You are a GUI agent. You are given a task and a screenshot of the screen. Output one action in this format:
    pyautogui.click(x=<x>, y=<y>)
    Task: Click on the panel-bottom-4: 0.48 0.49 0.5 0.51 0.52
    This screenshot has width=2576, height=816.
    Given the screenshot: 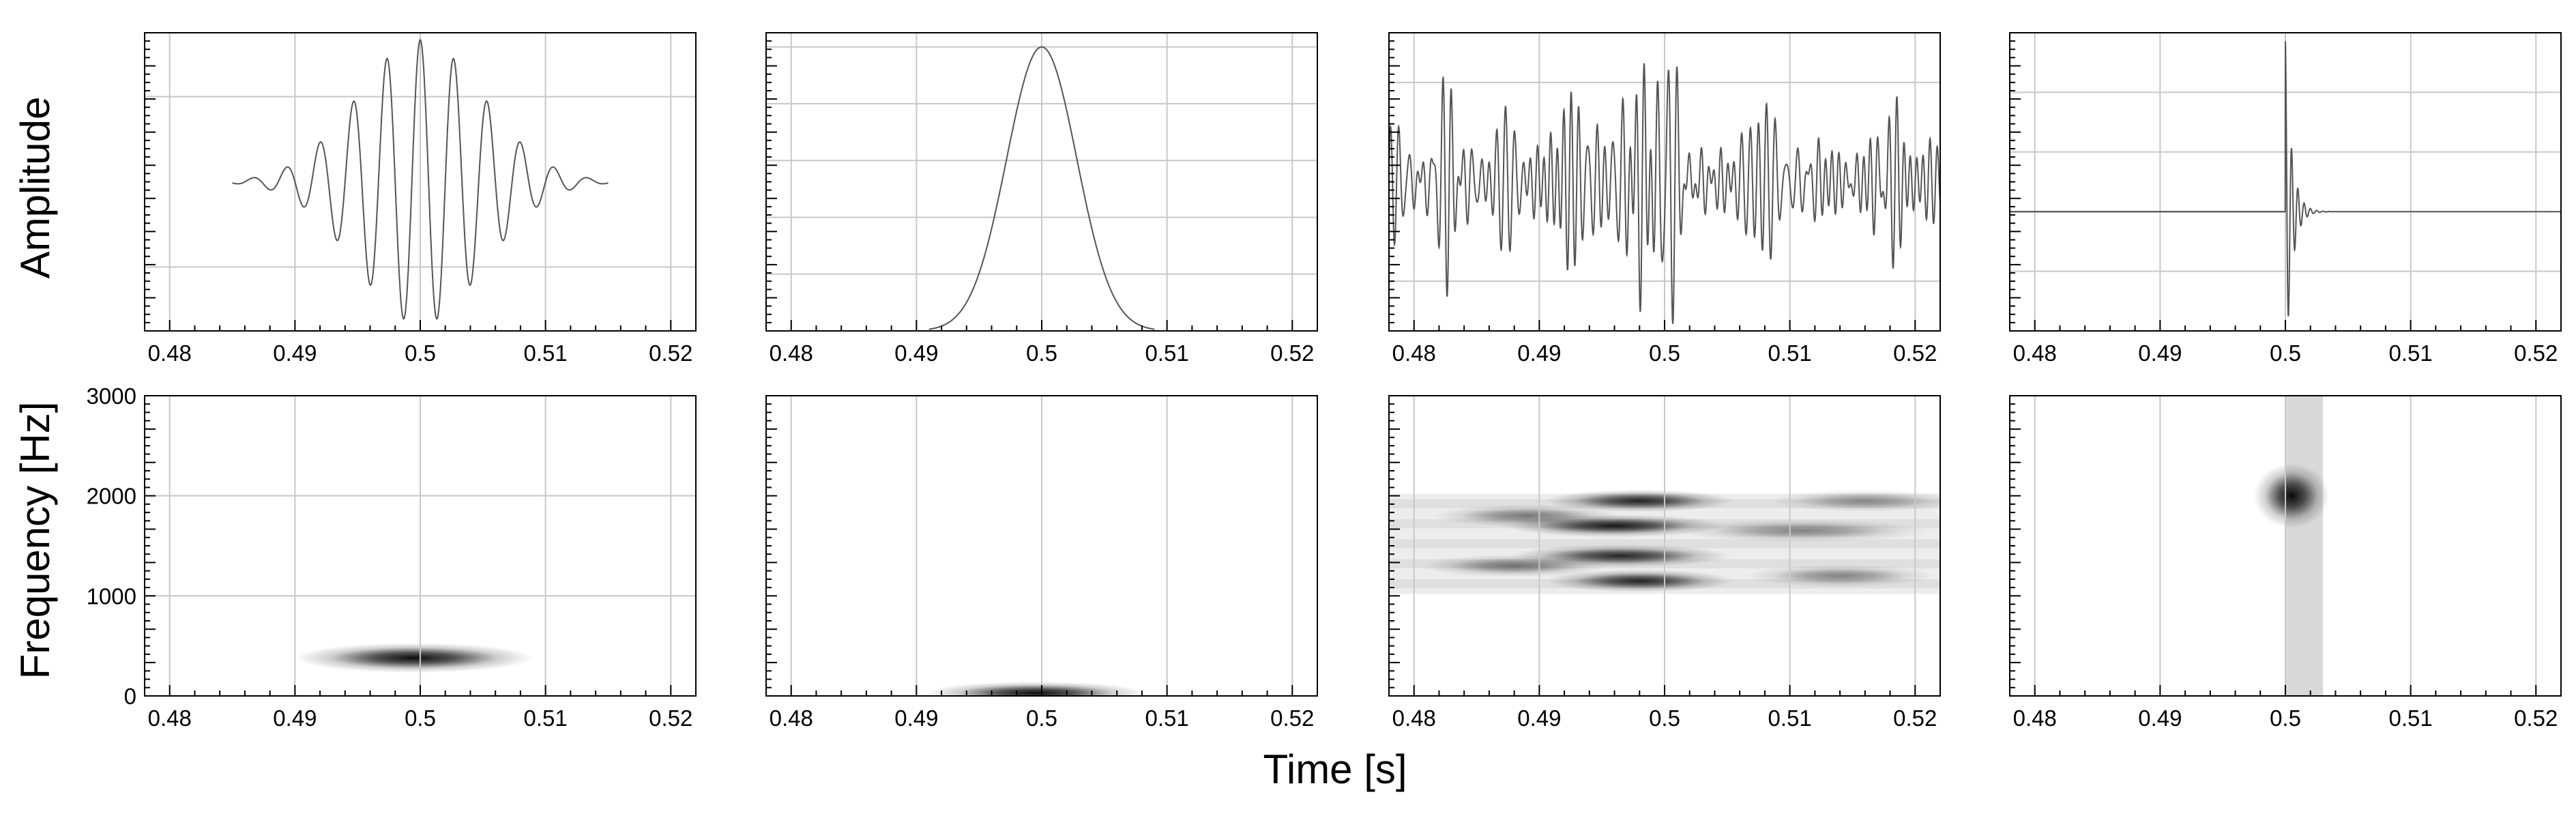 What is the action you would take?
    pyautogui.click(x=2285, y=563)
    